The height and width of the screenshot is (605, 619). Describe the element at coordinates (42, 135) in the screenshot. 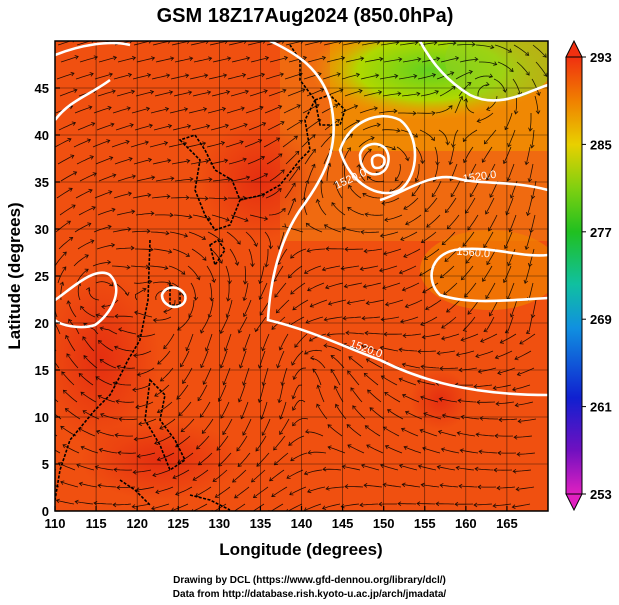

I see `y-tick-label: 40` at that location.